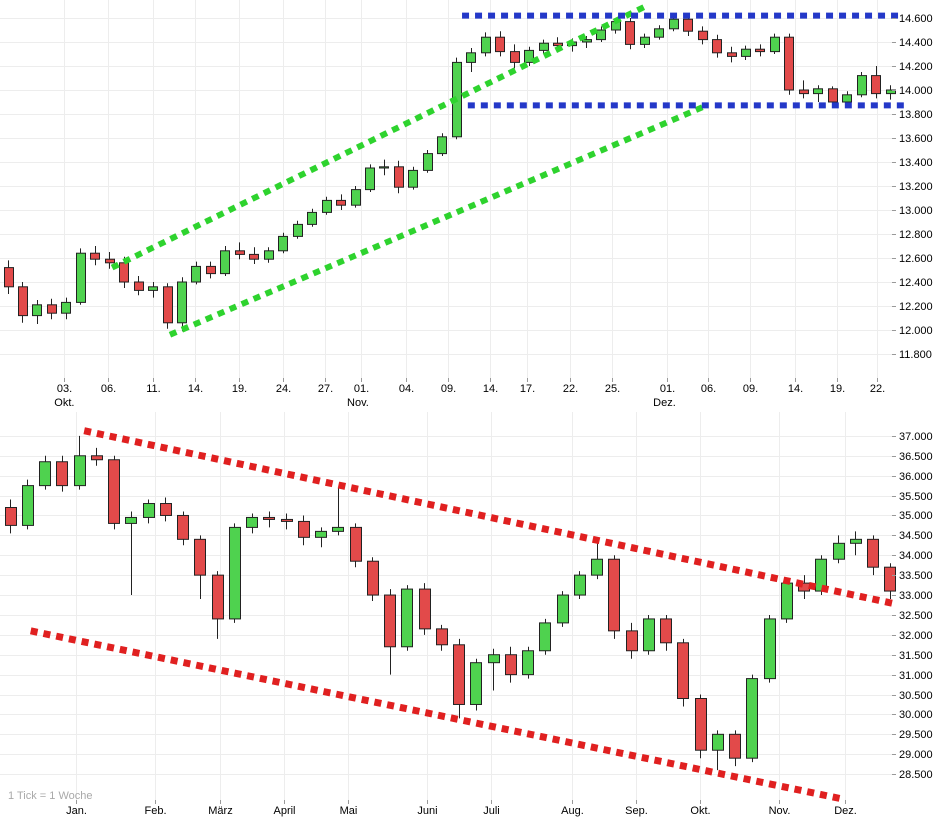 This screenshot has height=830, width=941. What do you see at coordinates (527, 389) in the screenshot?
I see `date-axis-label: 17.` at bounding box center [527, 389].